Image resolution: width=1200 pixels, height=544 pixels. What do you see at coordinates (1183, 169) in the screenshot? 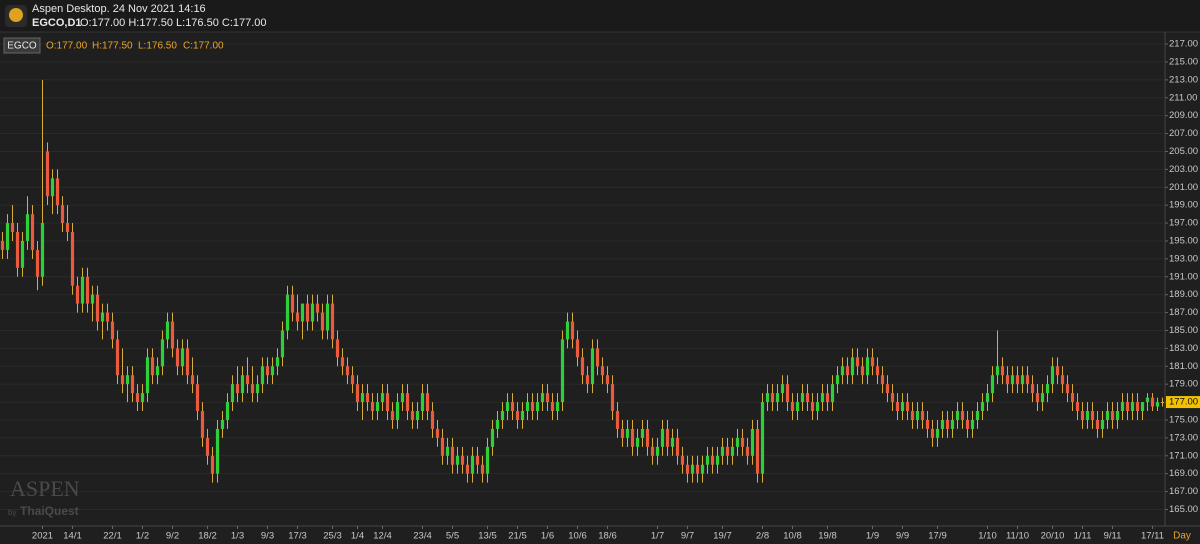
I see `y-tick-label: 203.00` at bounding box center [1183, 169].